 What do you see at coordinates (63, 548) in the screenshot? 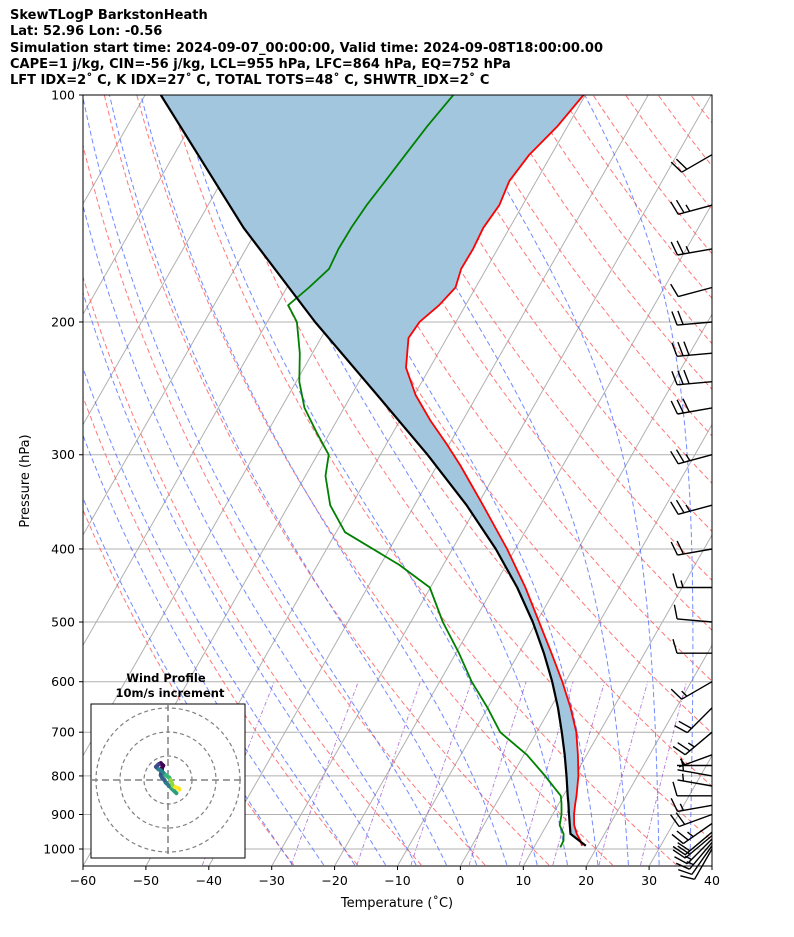
I see `y-tick-label: 400` at bounding box center [63, 548].